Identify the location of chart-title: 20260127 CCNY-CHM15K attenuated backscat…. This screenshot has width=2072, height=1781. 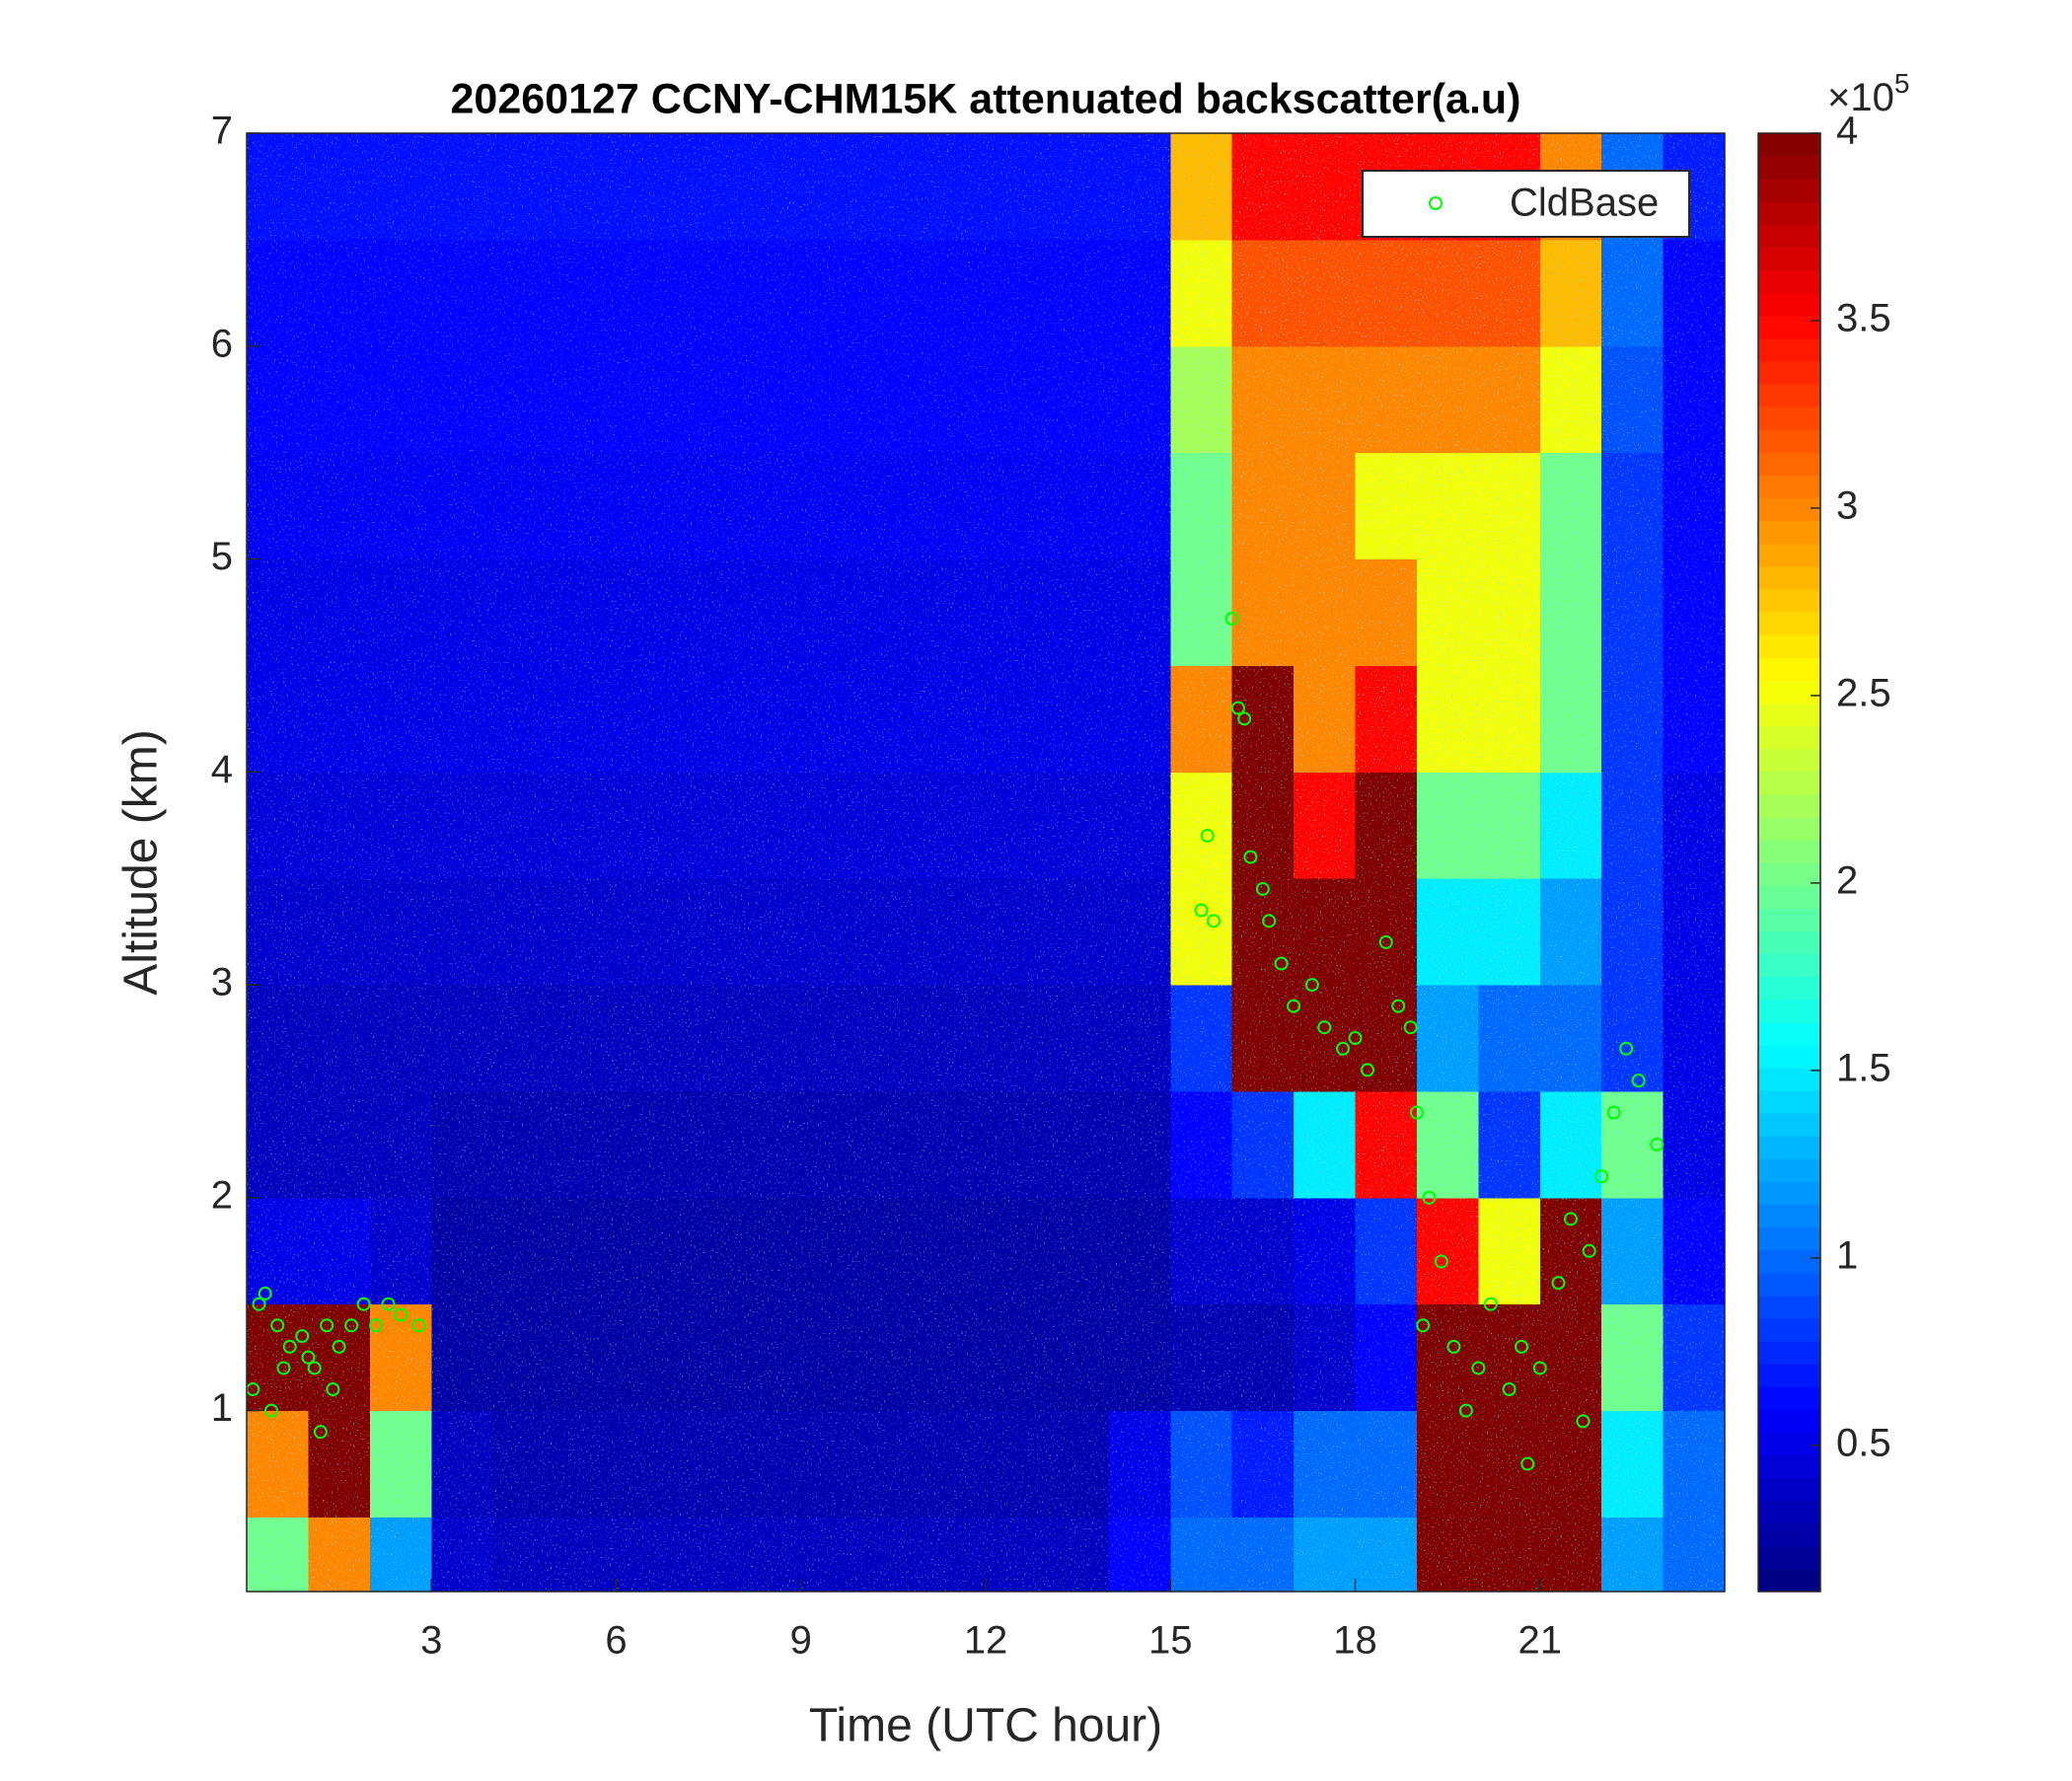
(986, 98).